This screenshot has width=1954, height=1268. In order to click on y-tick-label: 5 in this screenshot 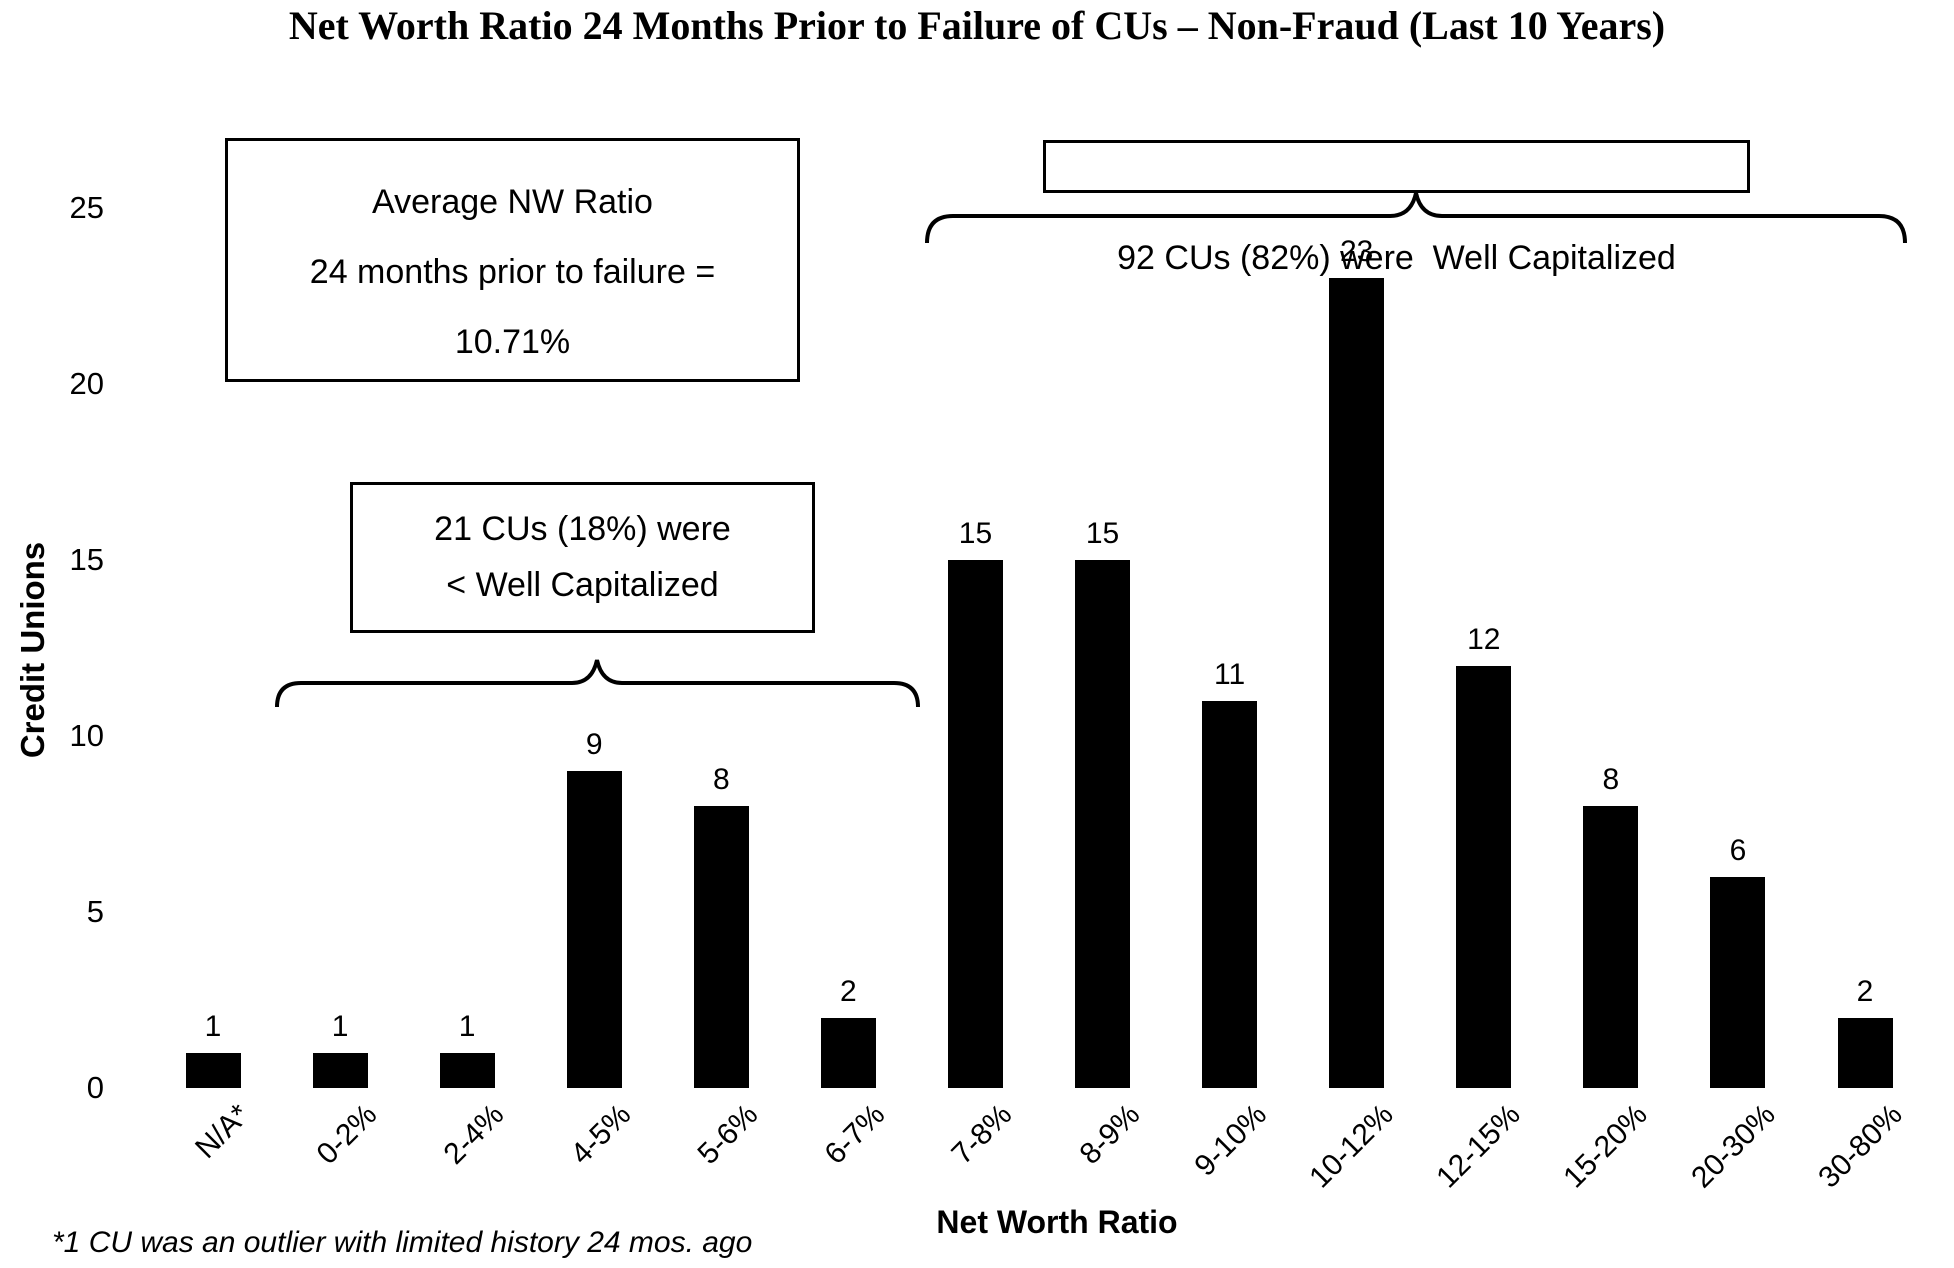, I will do `click(95, 911)`.